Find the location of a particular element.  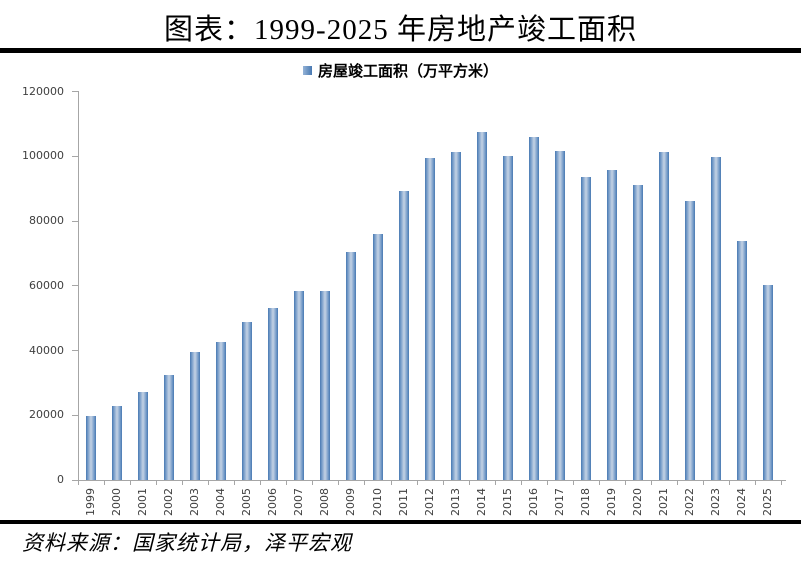

bar-2001 is located at coordinates (143, 435).